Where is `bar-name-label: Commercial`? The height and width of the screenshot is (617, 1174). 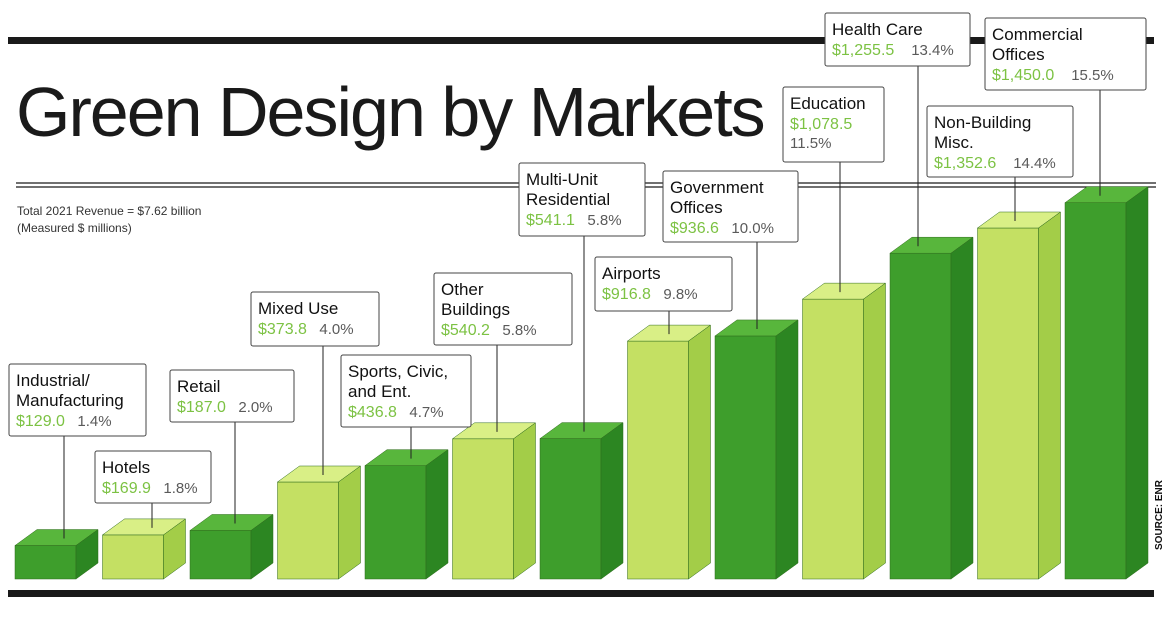 bar-name-label: Commercial is located at coordinates (1037, 34).